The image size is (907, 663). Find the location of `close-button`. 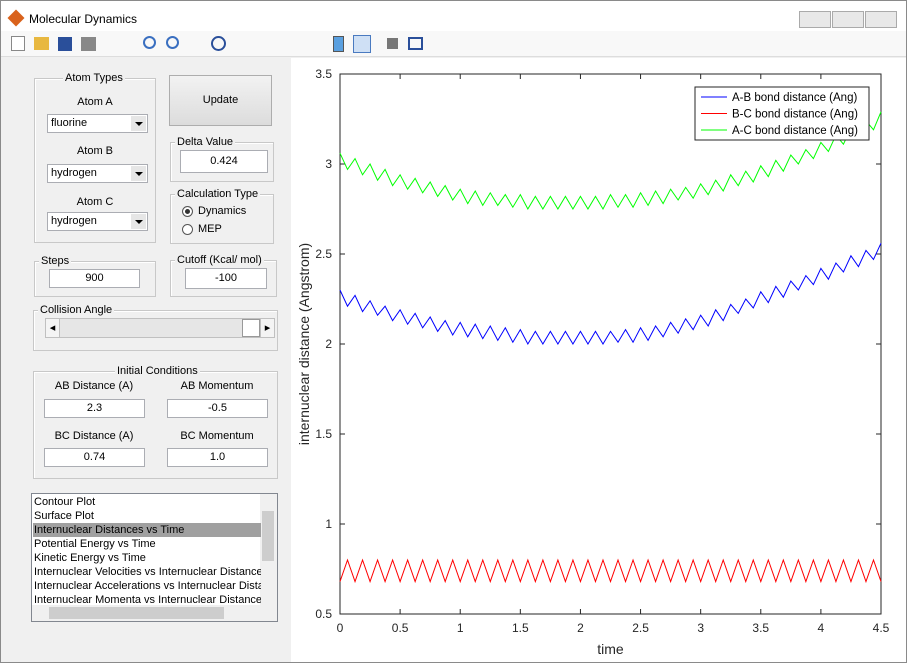

close-button is located at coordinates (881, 19).